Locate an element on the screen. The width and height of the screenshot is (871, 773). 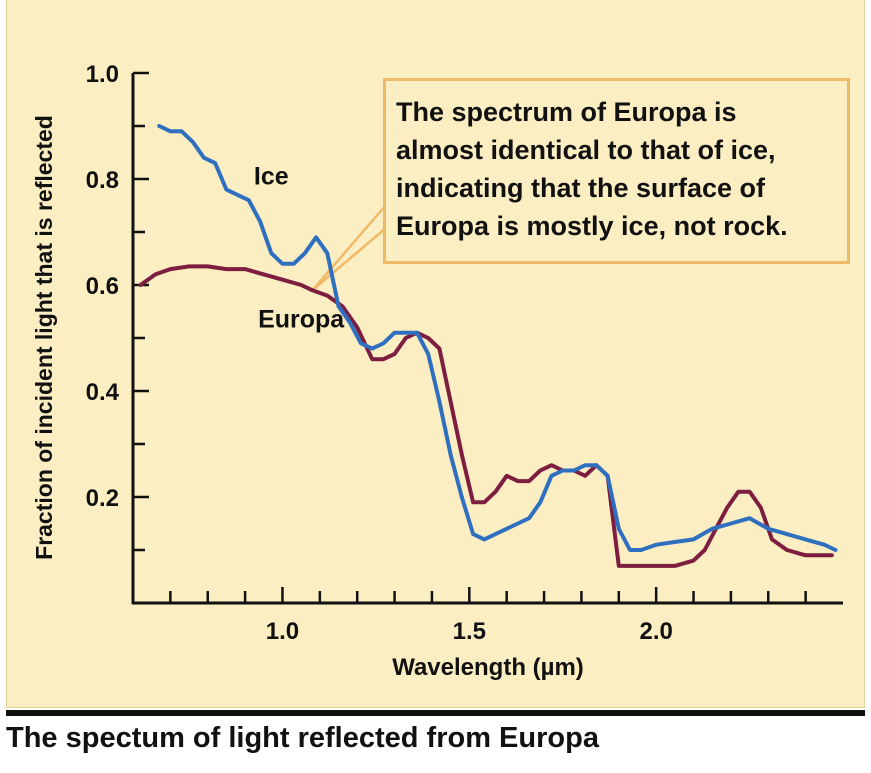
y-tick-label: 0.2 is located at coordinates (102, 498).